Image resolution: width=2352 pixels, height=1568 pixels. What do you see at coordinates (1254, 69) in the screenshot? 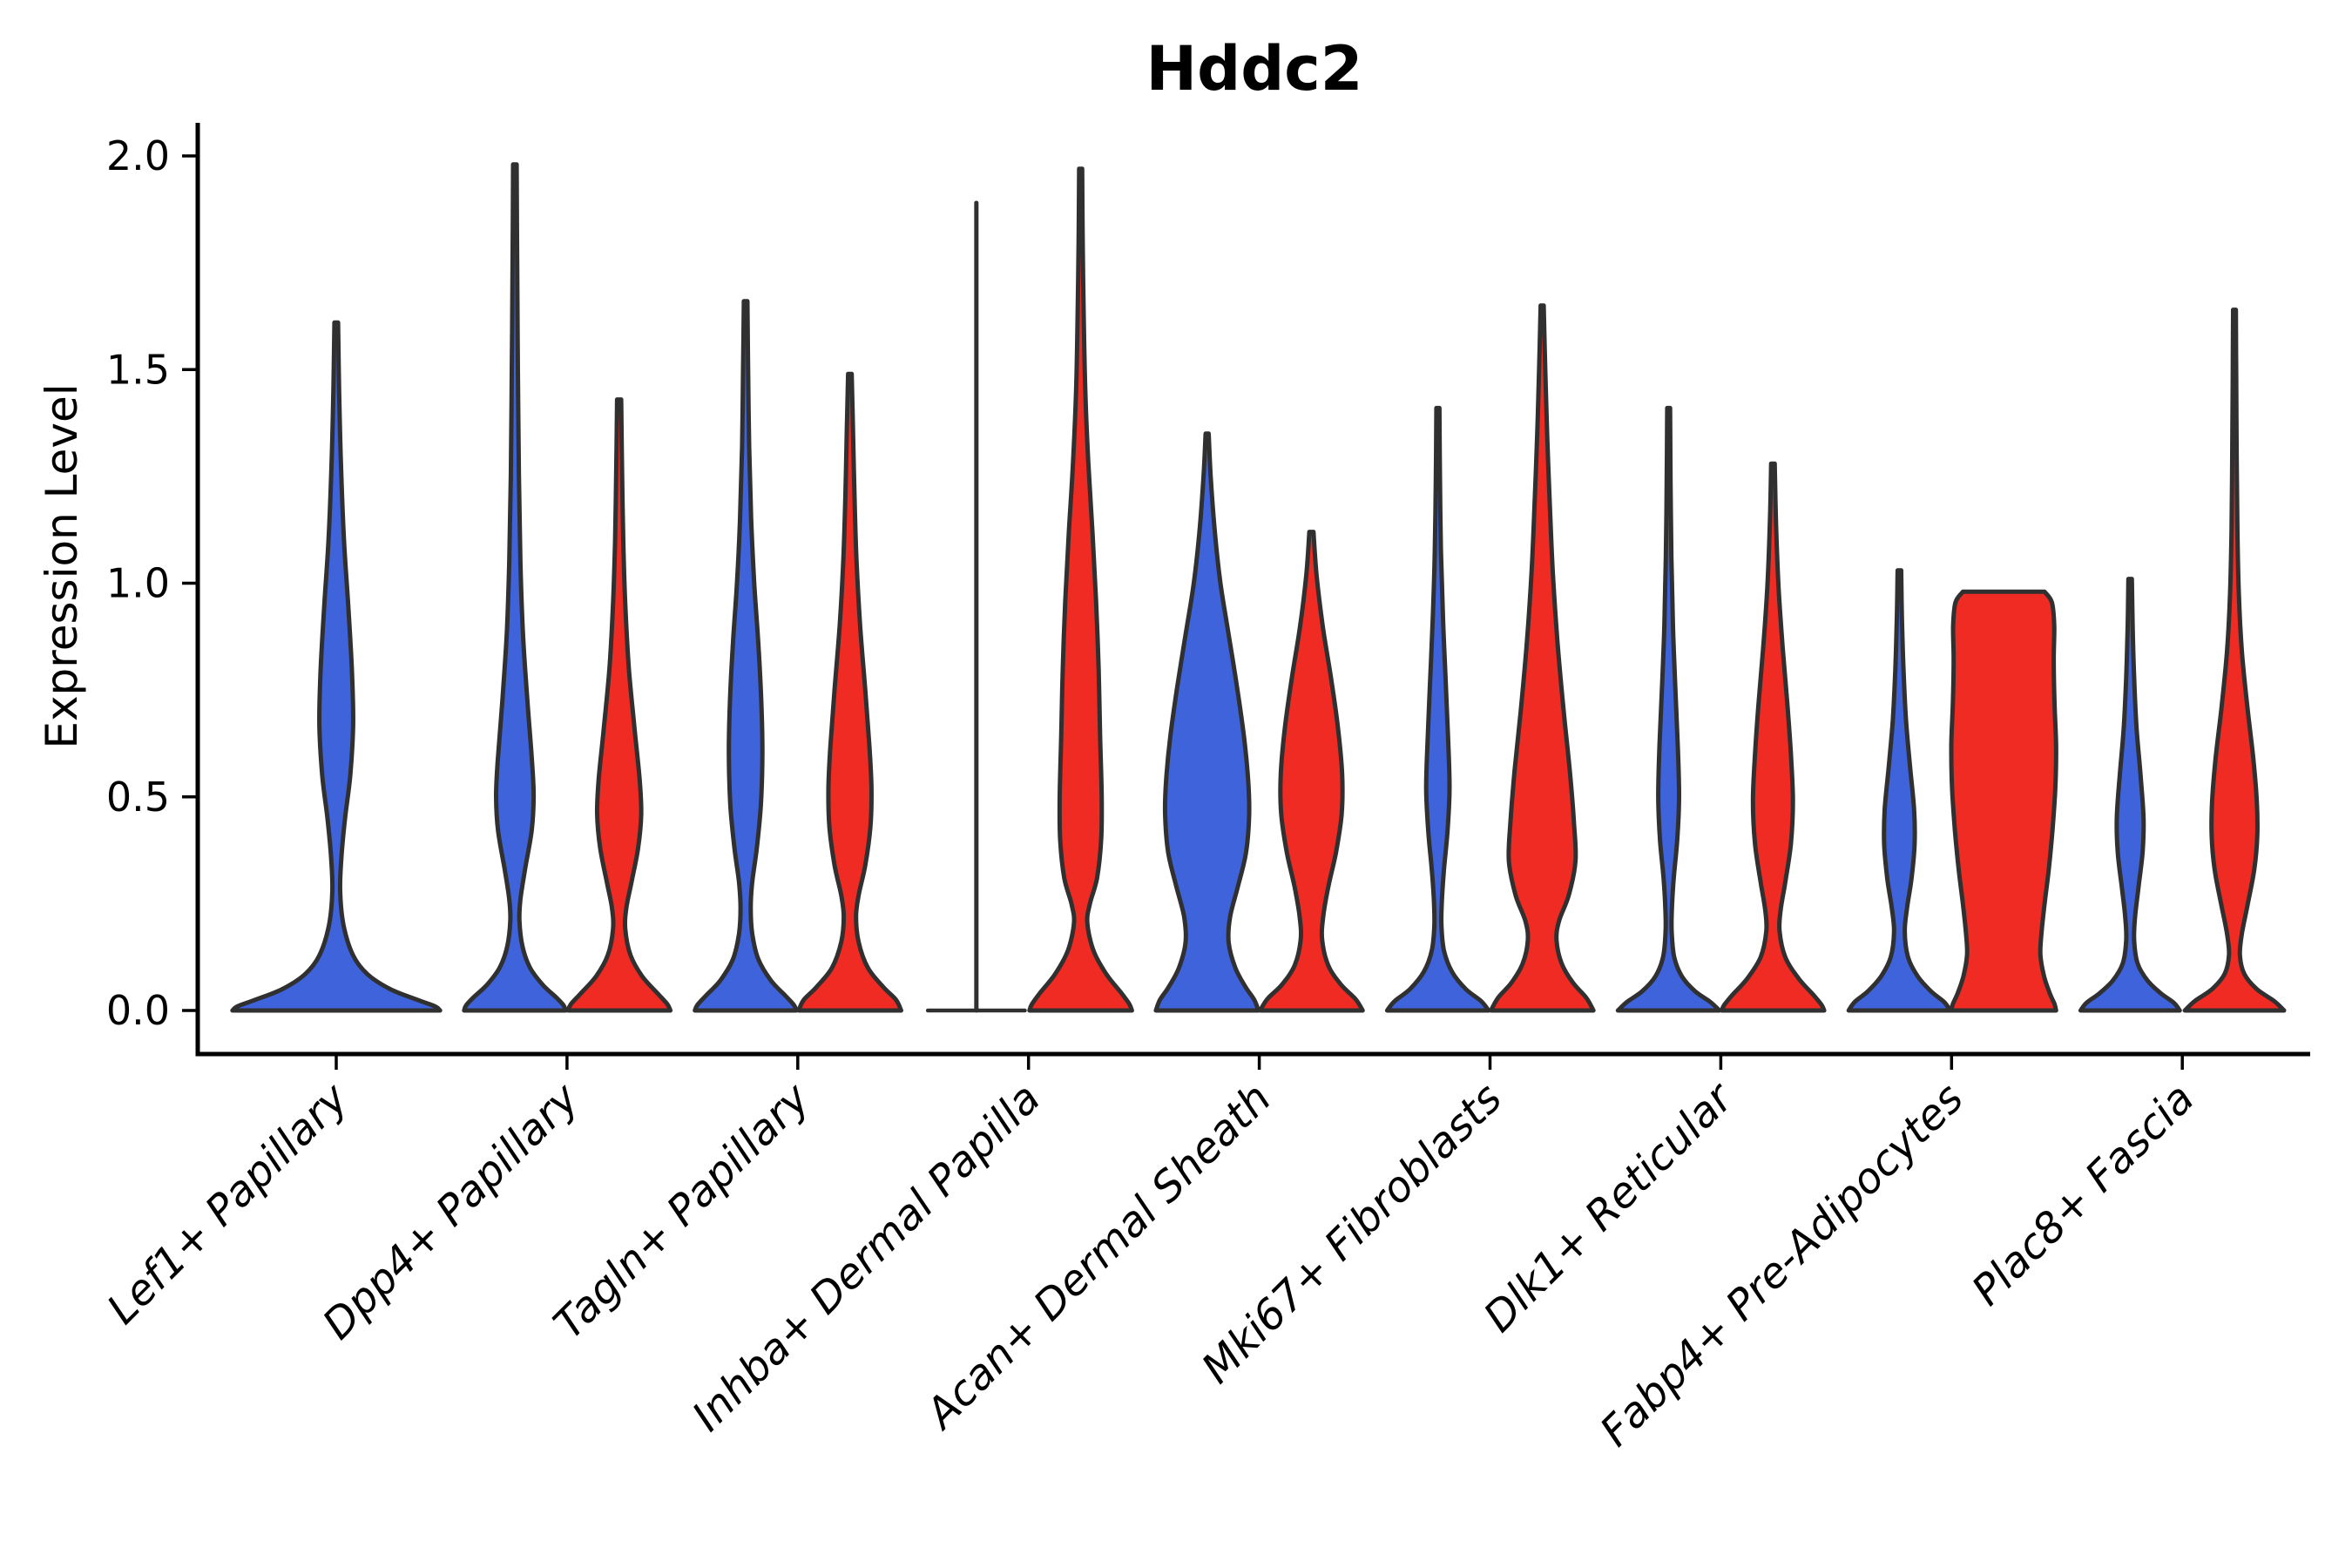
I see `chart-title: Hddc2` at bounding box center [1254, 69].